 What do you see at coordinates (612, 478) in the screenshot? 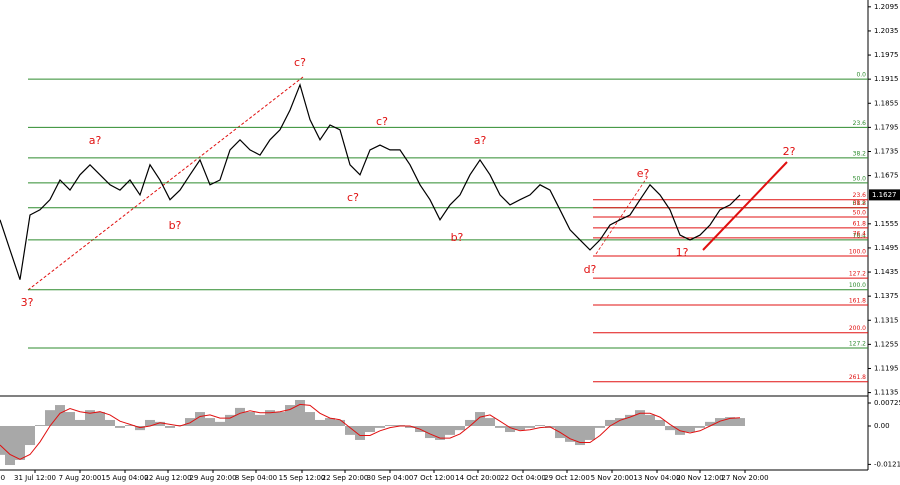
I see `x-tick-label: 5 Nov 20:00` at bounding box center [612, 478].